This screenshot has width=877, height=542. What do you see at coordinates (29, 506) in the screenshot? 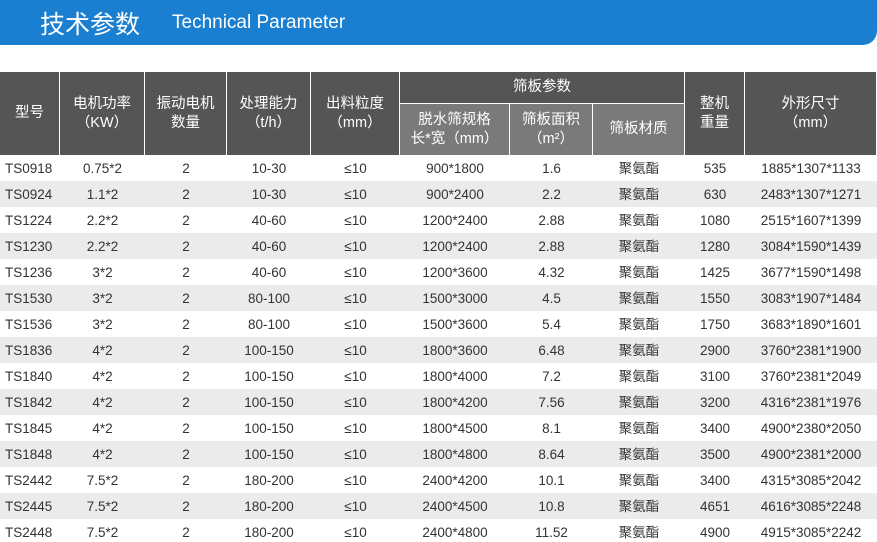
I see `cell-text: TS2445` at bounding box center [29, 506].